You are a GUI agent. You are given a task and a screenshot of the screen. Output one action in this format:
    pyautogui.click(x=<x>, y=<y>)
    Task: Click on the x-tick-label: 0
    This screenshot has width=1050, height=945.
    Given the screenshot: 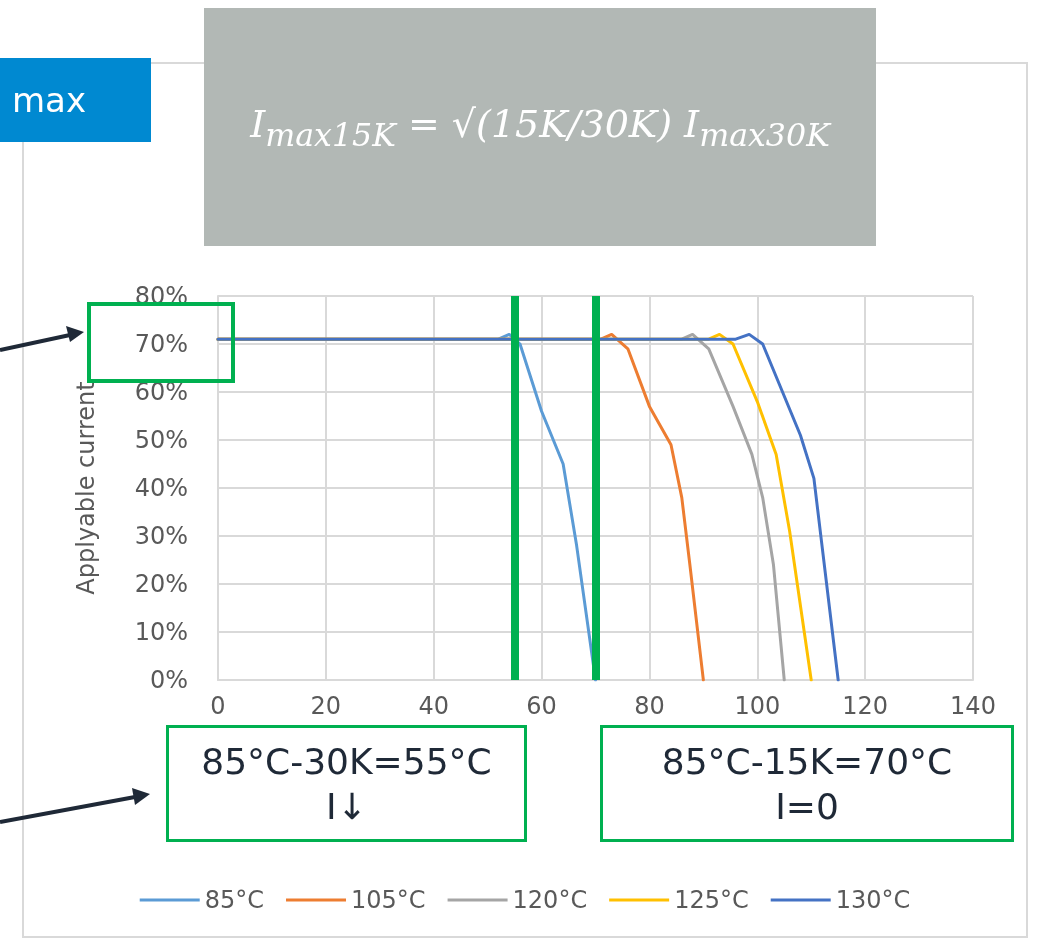 What is the action you would take?
    pyautogui.click(x=218, y=706)
    